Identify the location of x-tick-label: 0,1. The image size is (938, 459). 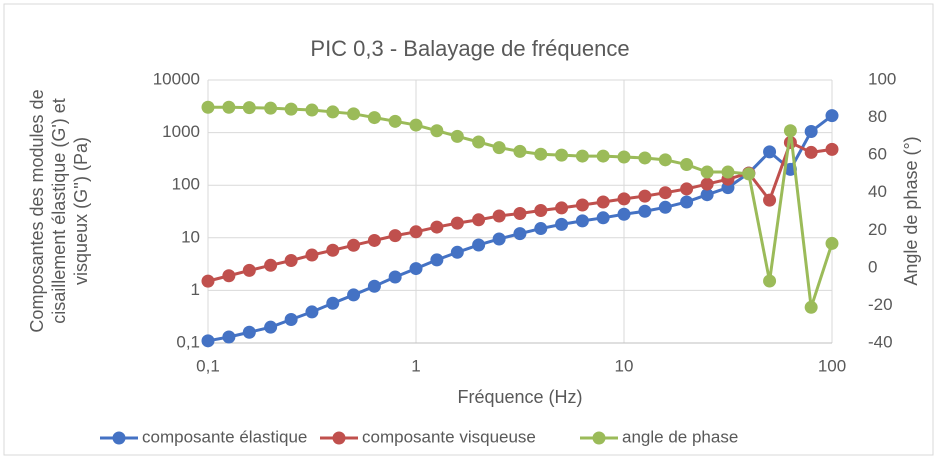
(208, 365).